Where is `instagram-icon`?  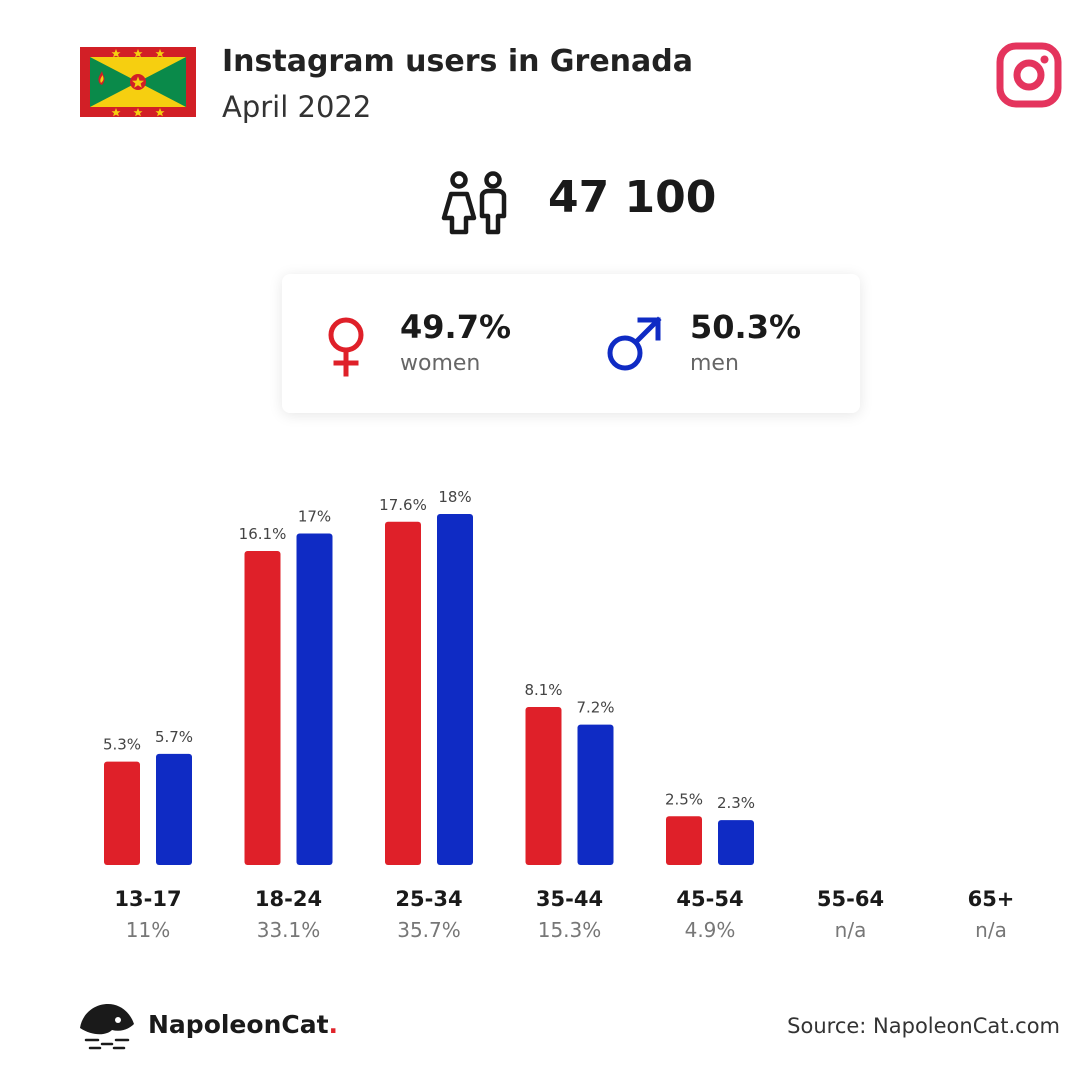 instagram-icon is located at coordinates (1029, 75).